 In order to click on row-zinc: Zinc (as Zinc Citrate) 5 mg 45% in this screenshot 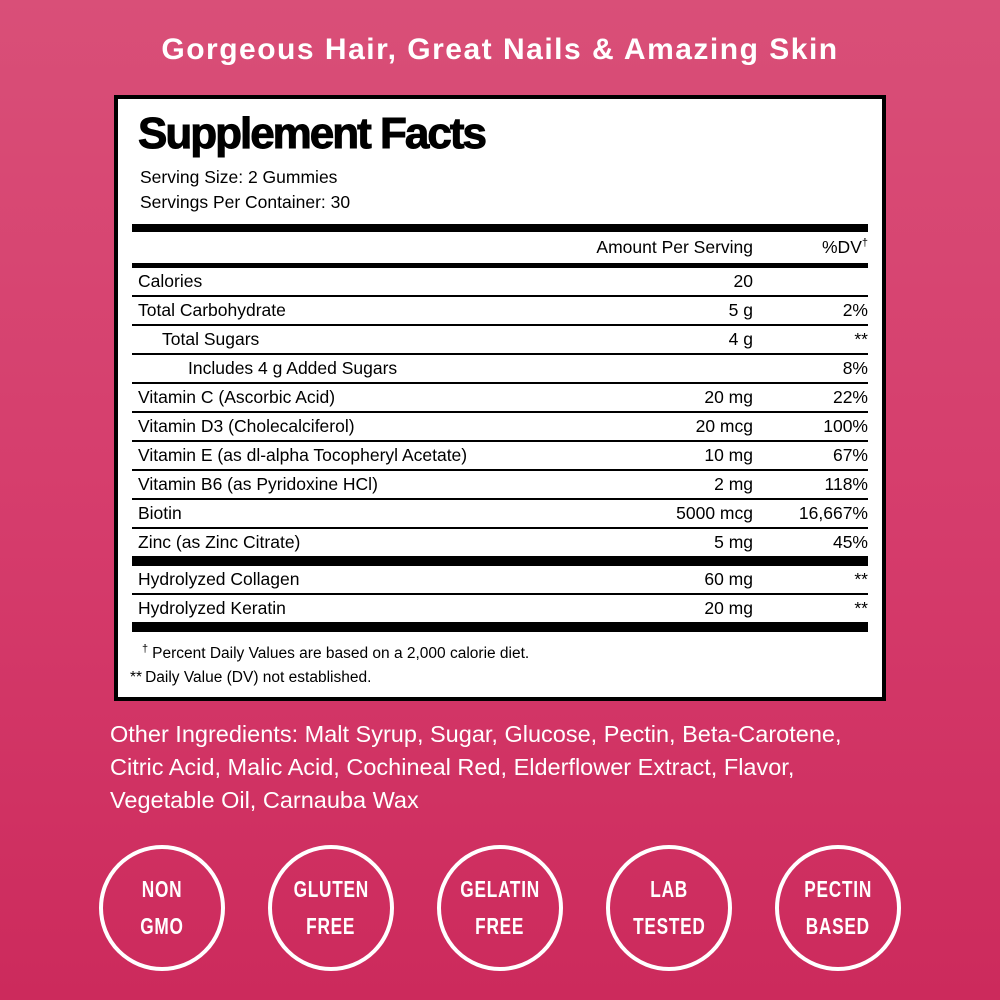, I will do `click(500, 541)`.